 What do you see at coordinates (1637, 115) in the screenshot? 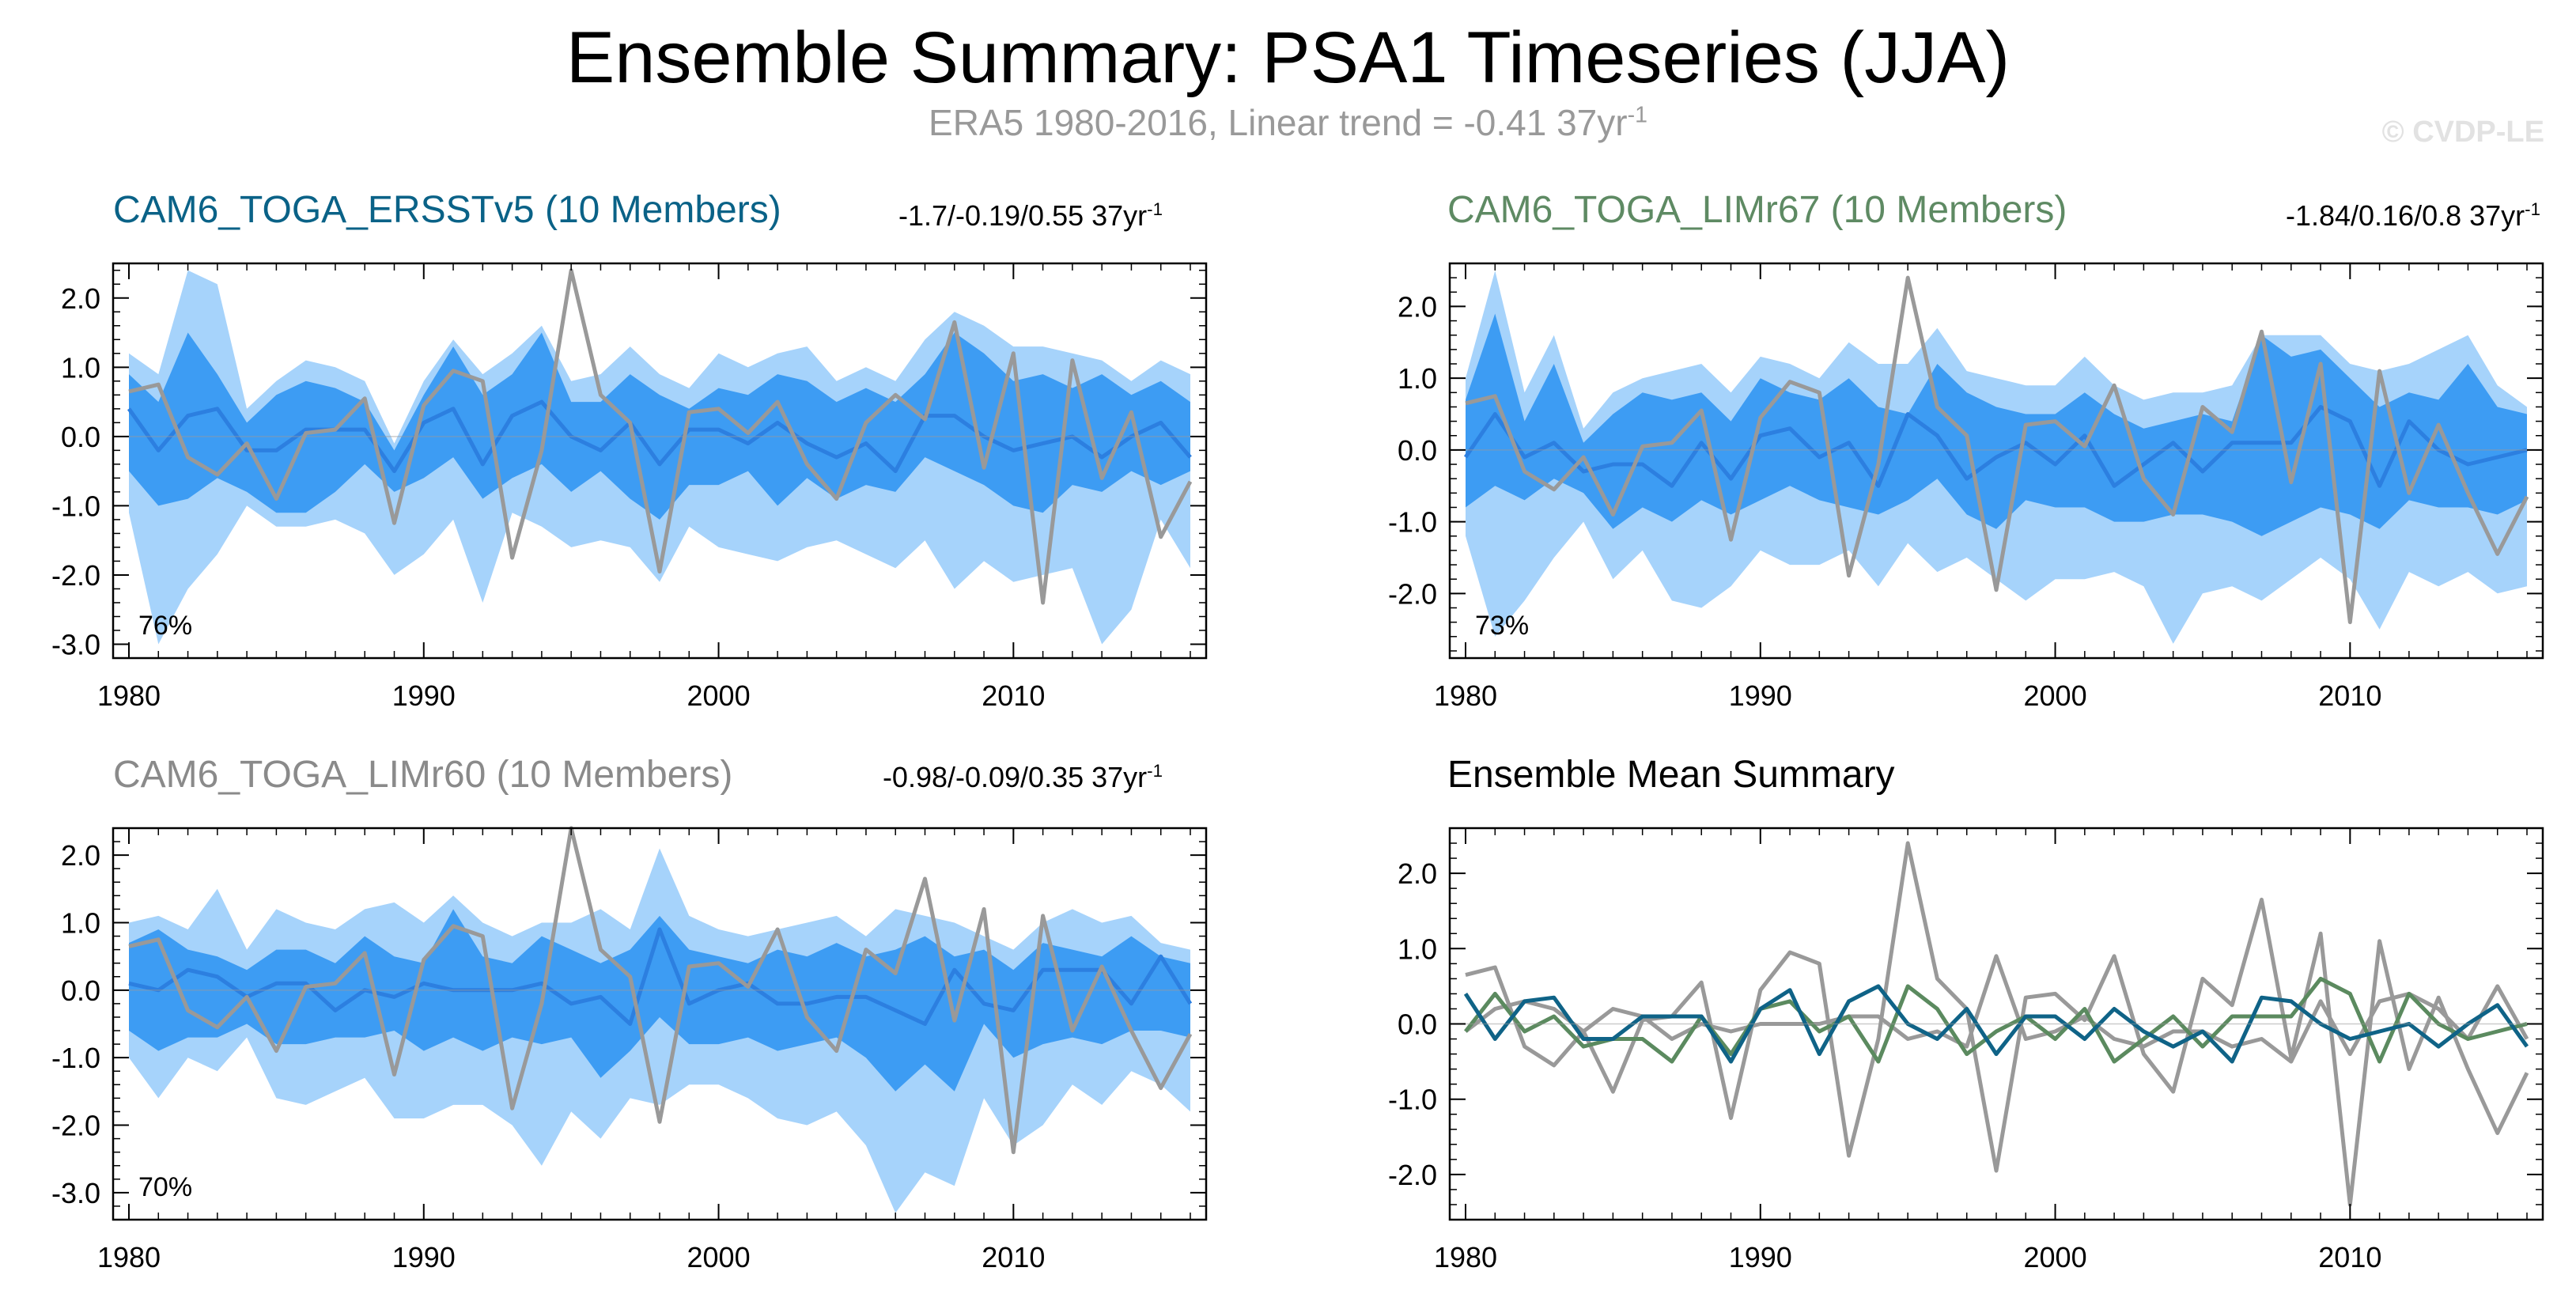
I see `subtitle-superscript: -1` at bounding box center [1637, 115].